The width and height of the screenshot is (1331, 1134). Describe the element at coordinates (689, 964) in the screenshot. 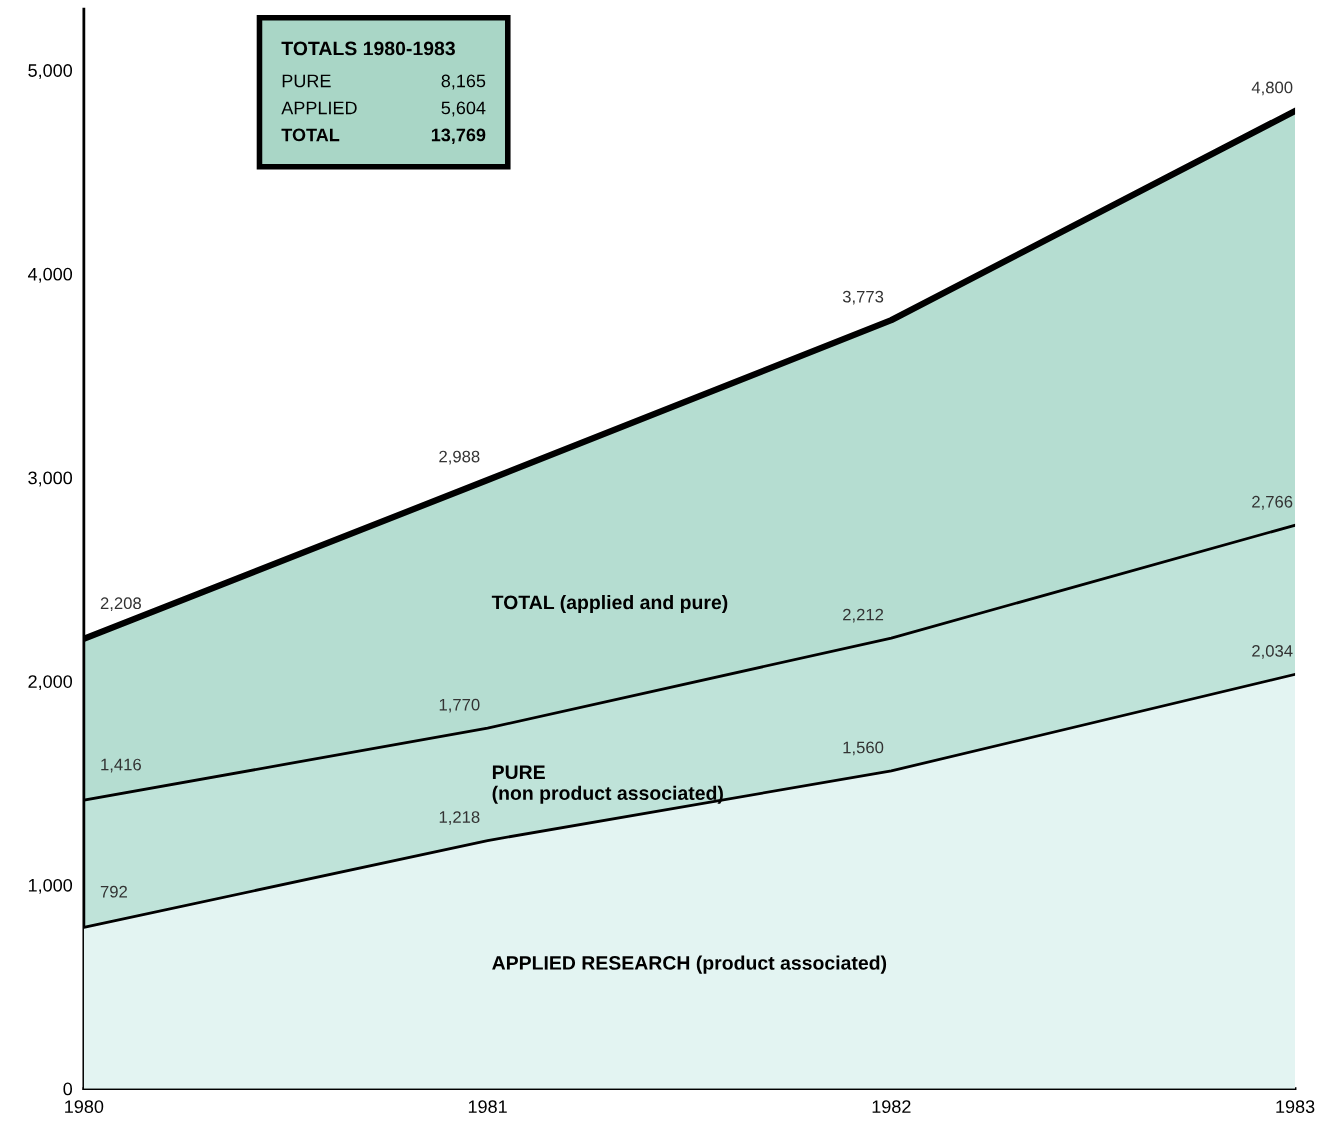

I see `series-label: APPLIED RESEARCH (product associated)` at that location.